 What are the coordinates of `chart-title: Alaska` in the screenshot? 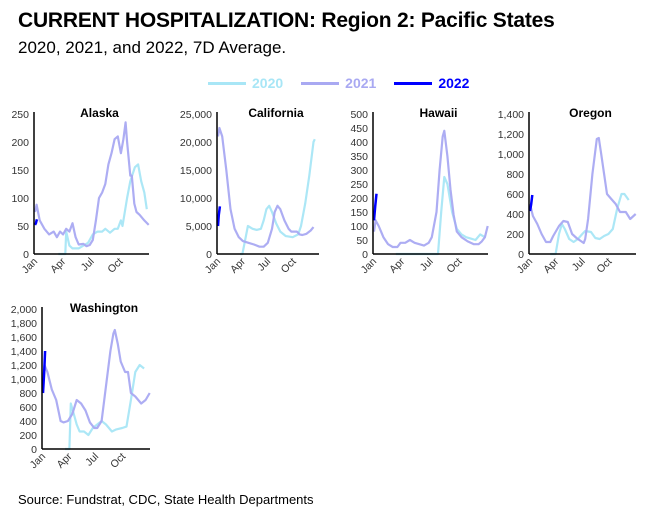 It's located at (99, 113).